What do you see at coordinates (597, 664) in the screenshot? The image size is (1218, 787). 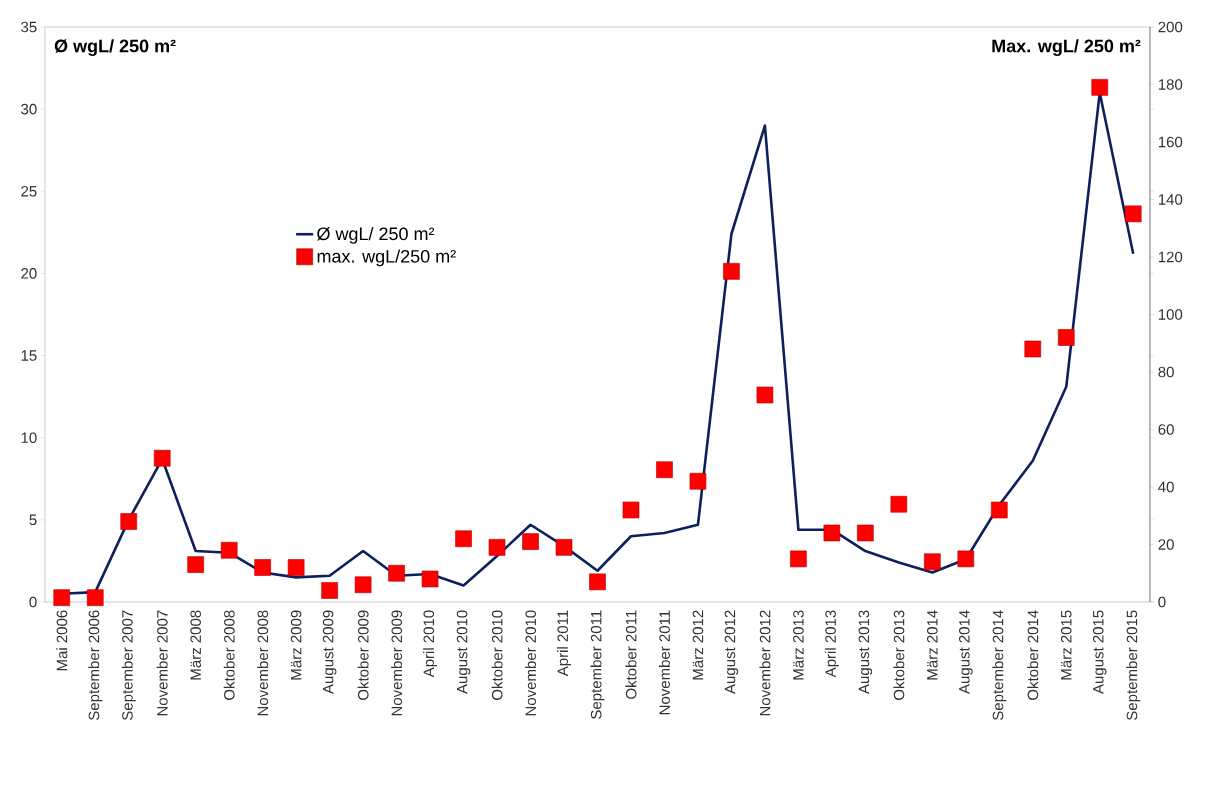 I see `x-tick-label: September 2011` at bounding box center [597, 664].